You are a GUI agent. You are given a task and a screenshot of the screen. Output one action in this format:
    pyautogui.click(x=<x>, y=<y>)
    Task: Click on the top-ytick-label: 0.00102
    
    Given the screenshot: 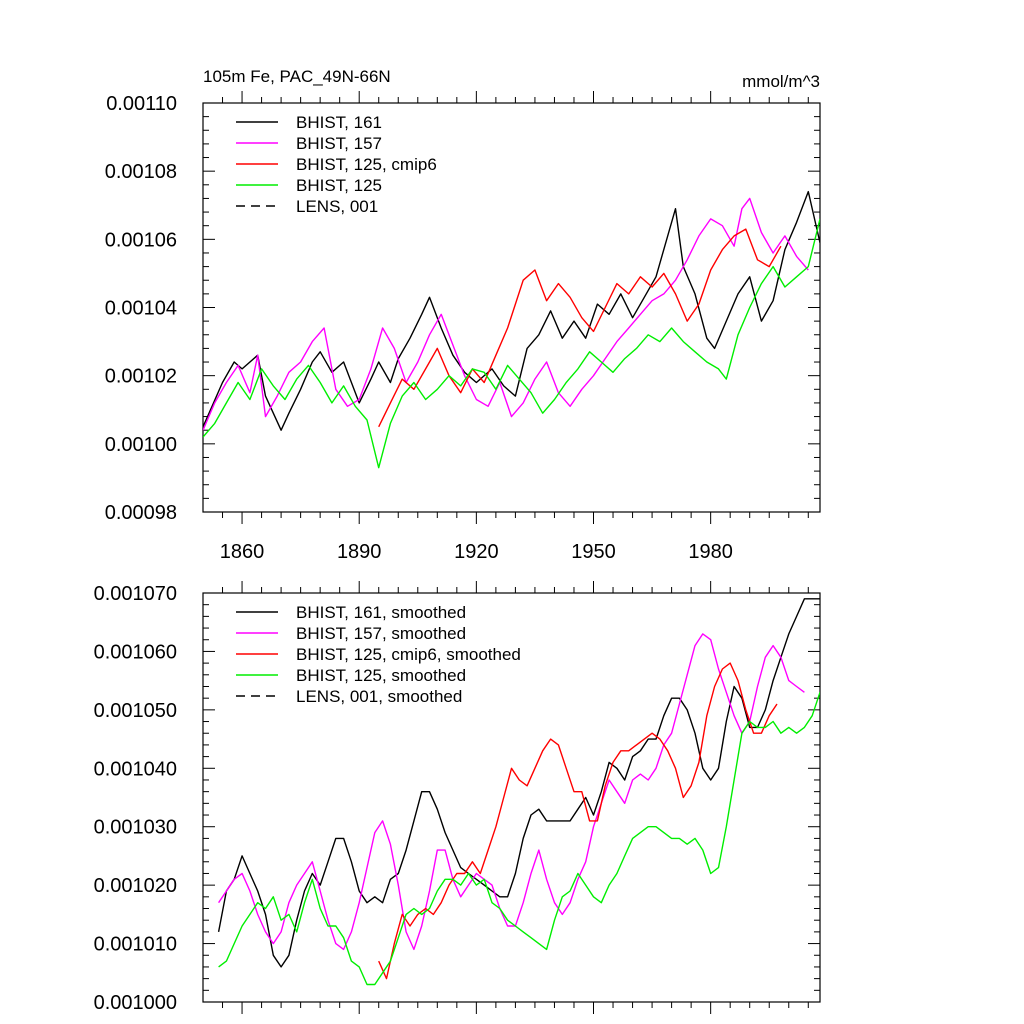 What is the action you would take?
    pyautogui.click(x=141, y=377)
    